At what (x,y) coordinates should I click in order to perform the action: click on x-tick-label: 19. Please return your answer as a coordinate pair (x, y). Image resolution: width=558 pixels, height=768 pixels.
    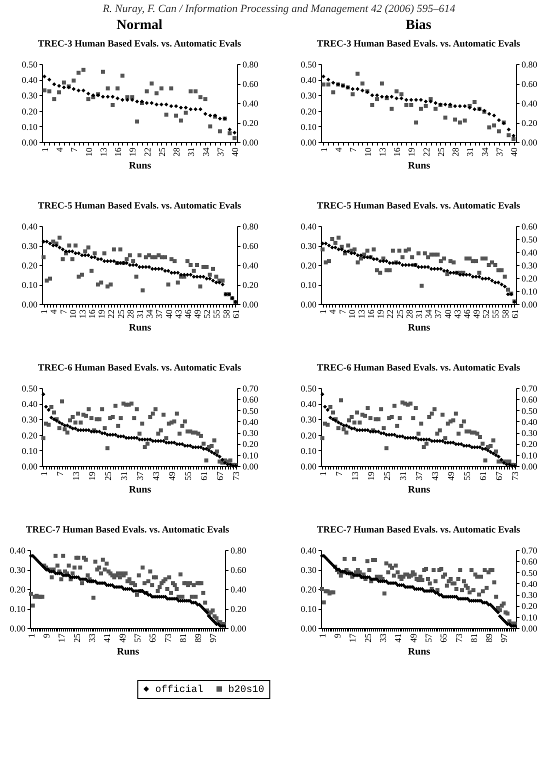
    Looking at the image, I should click on (381, 313).